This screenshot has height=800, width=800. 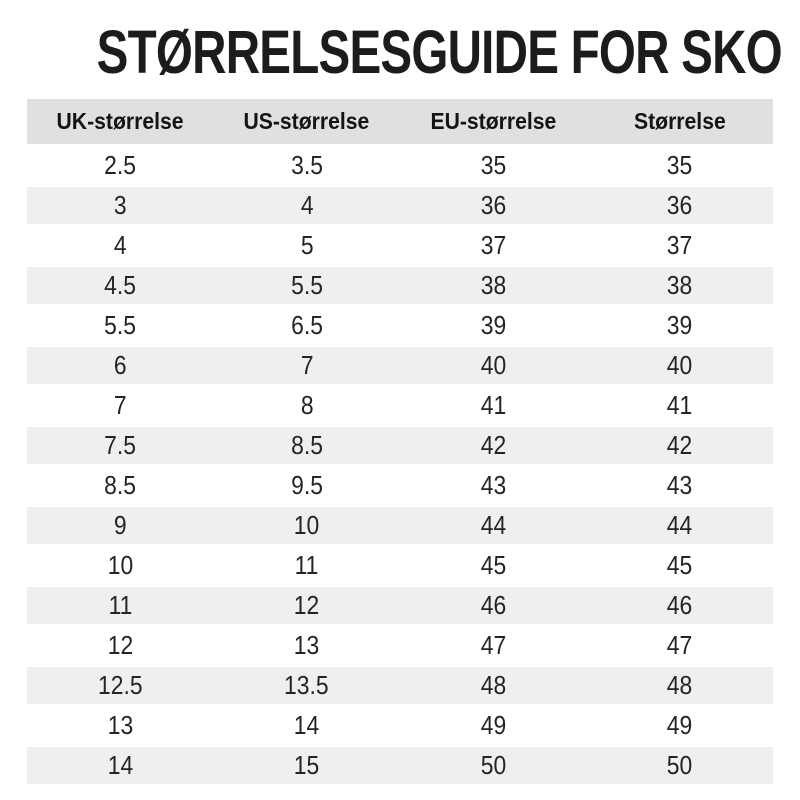 I want to click on table-cell: 4.5, so click(x=120, y=285).